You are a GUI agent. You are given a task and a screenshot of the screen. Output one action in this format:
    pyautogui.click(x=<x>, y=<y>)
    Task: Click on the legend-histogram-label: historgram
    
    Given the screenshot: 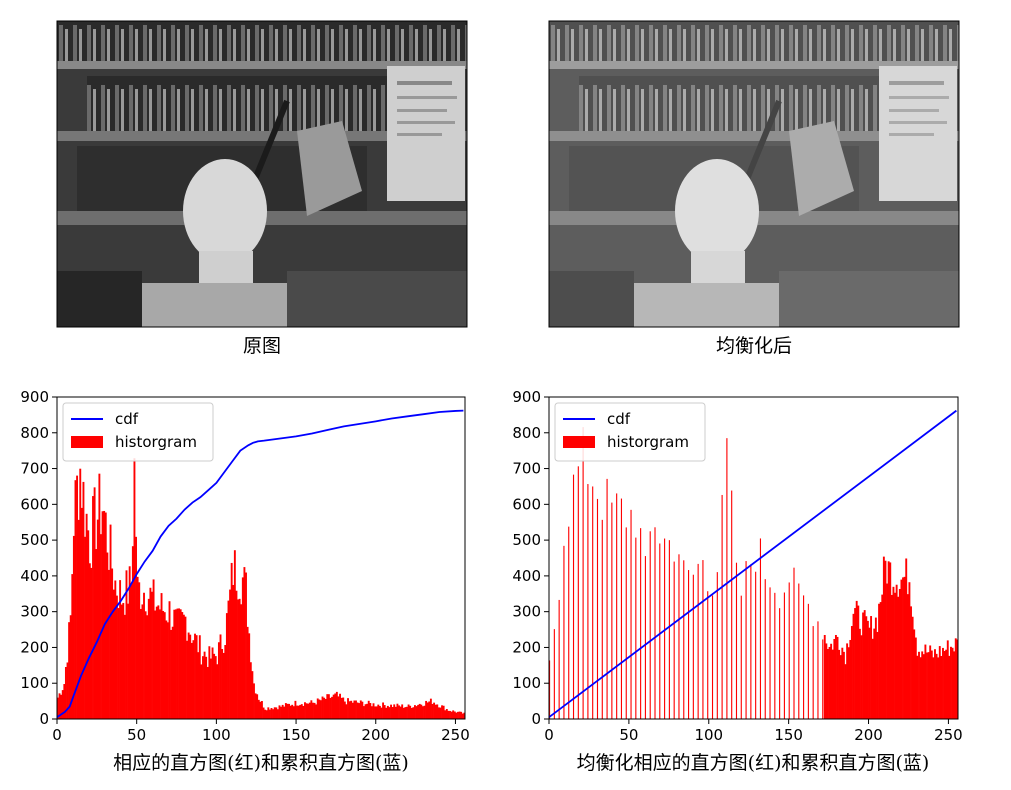 What is the action you would take?
    pyautogui.click(x=648, y=442)
    